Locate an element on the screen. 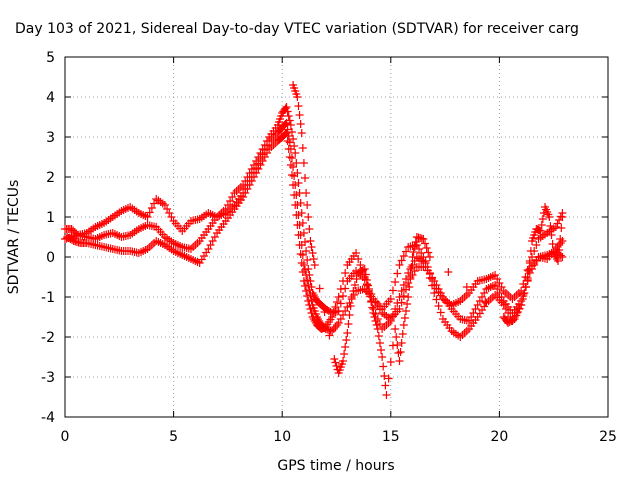 Image resolution: width=640 pixels, height=480 pixels. x-tick-label: 20 is located at coordinates (499, 437).